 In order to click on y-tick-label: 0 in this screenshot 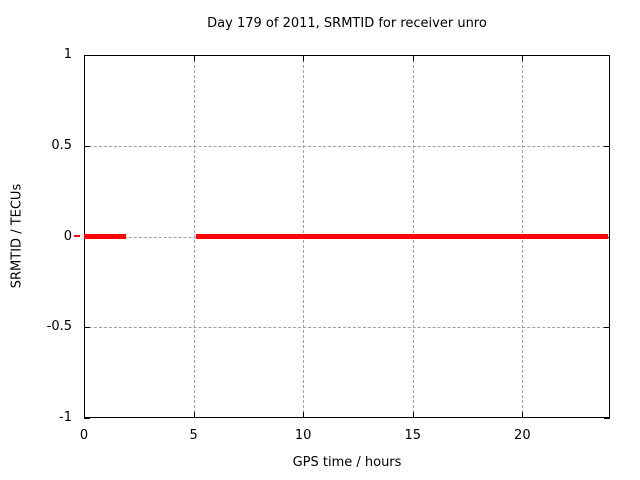, I will do `click(67, 236)`.